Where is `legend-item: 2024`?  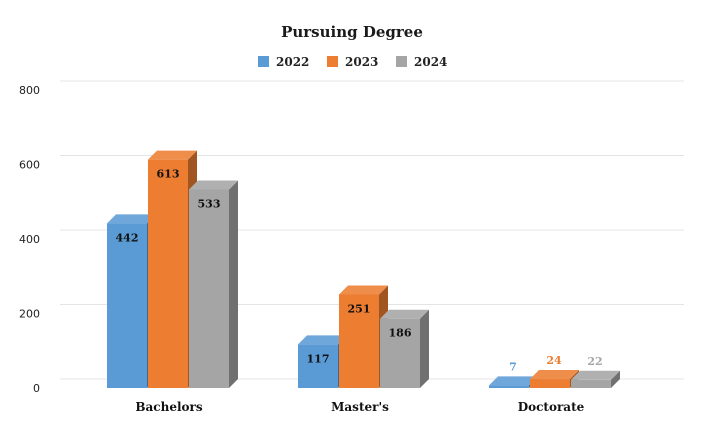 legend-item: 2024 is located at coordinates (421, 62).